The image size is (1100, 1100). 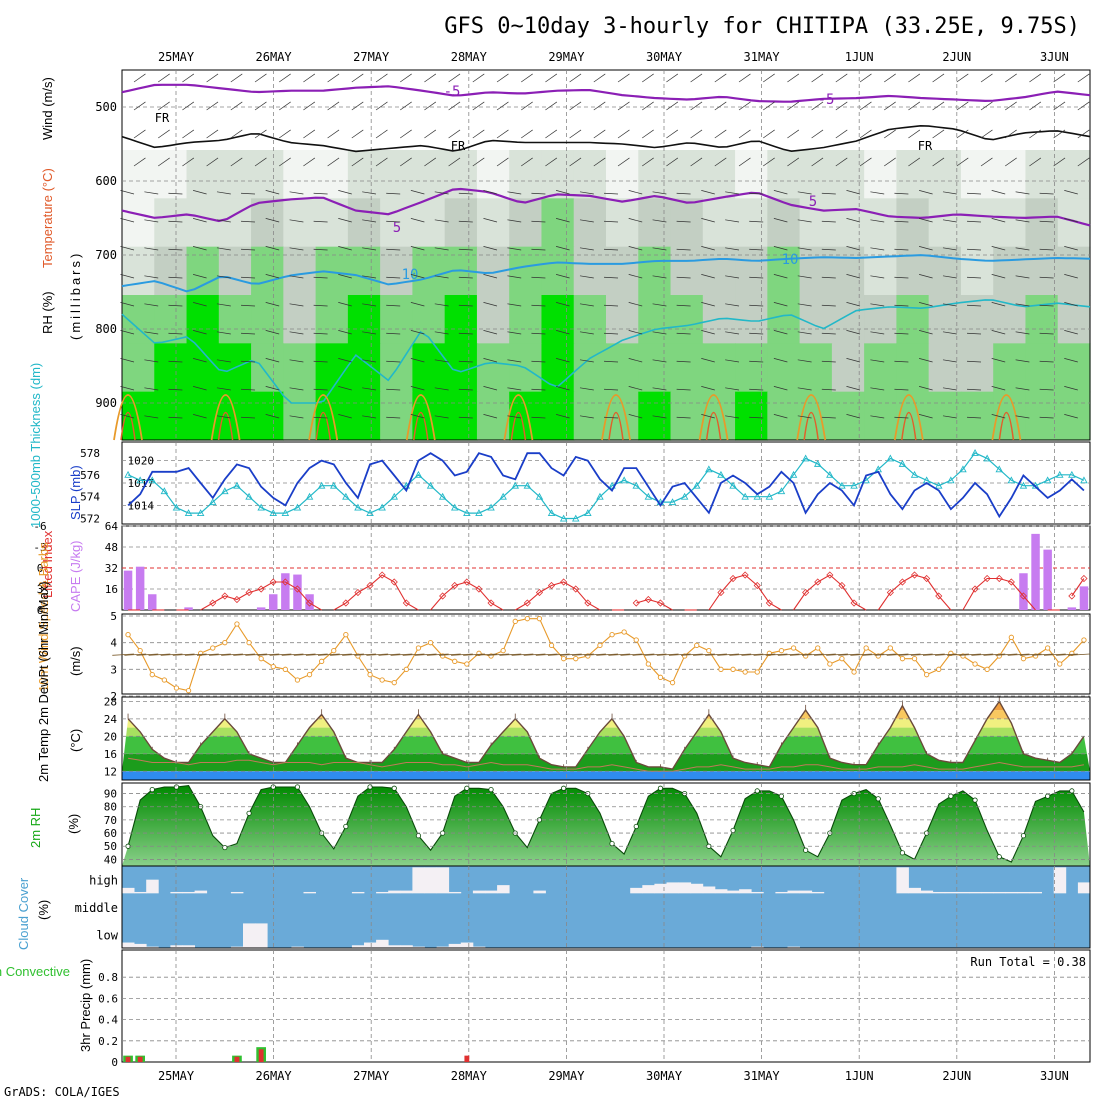 What do you see at coordinates (111, 568) in the screenshot?
I see `cape-ytick: 32` at bounding box center [111, 568].